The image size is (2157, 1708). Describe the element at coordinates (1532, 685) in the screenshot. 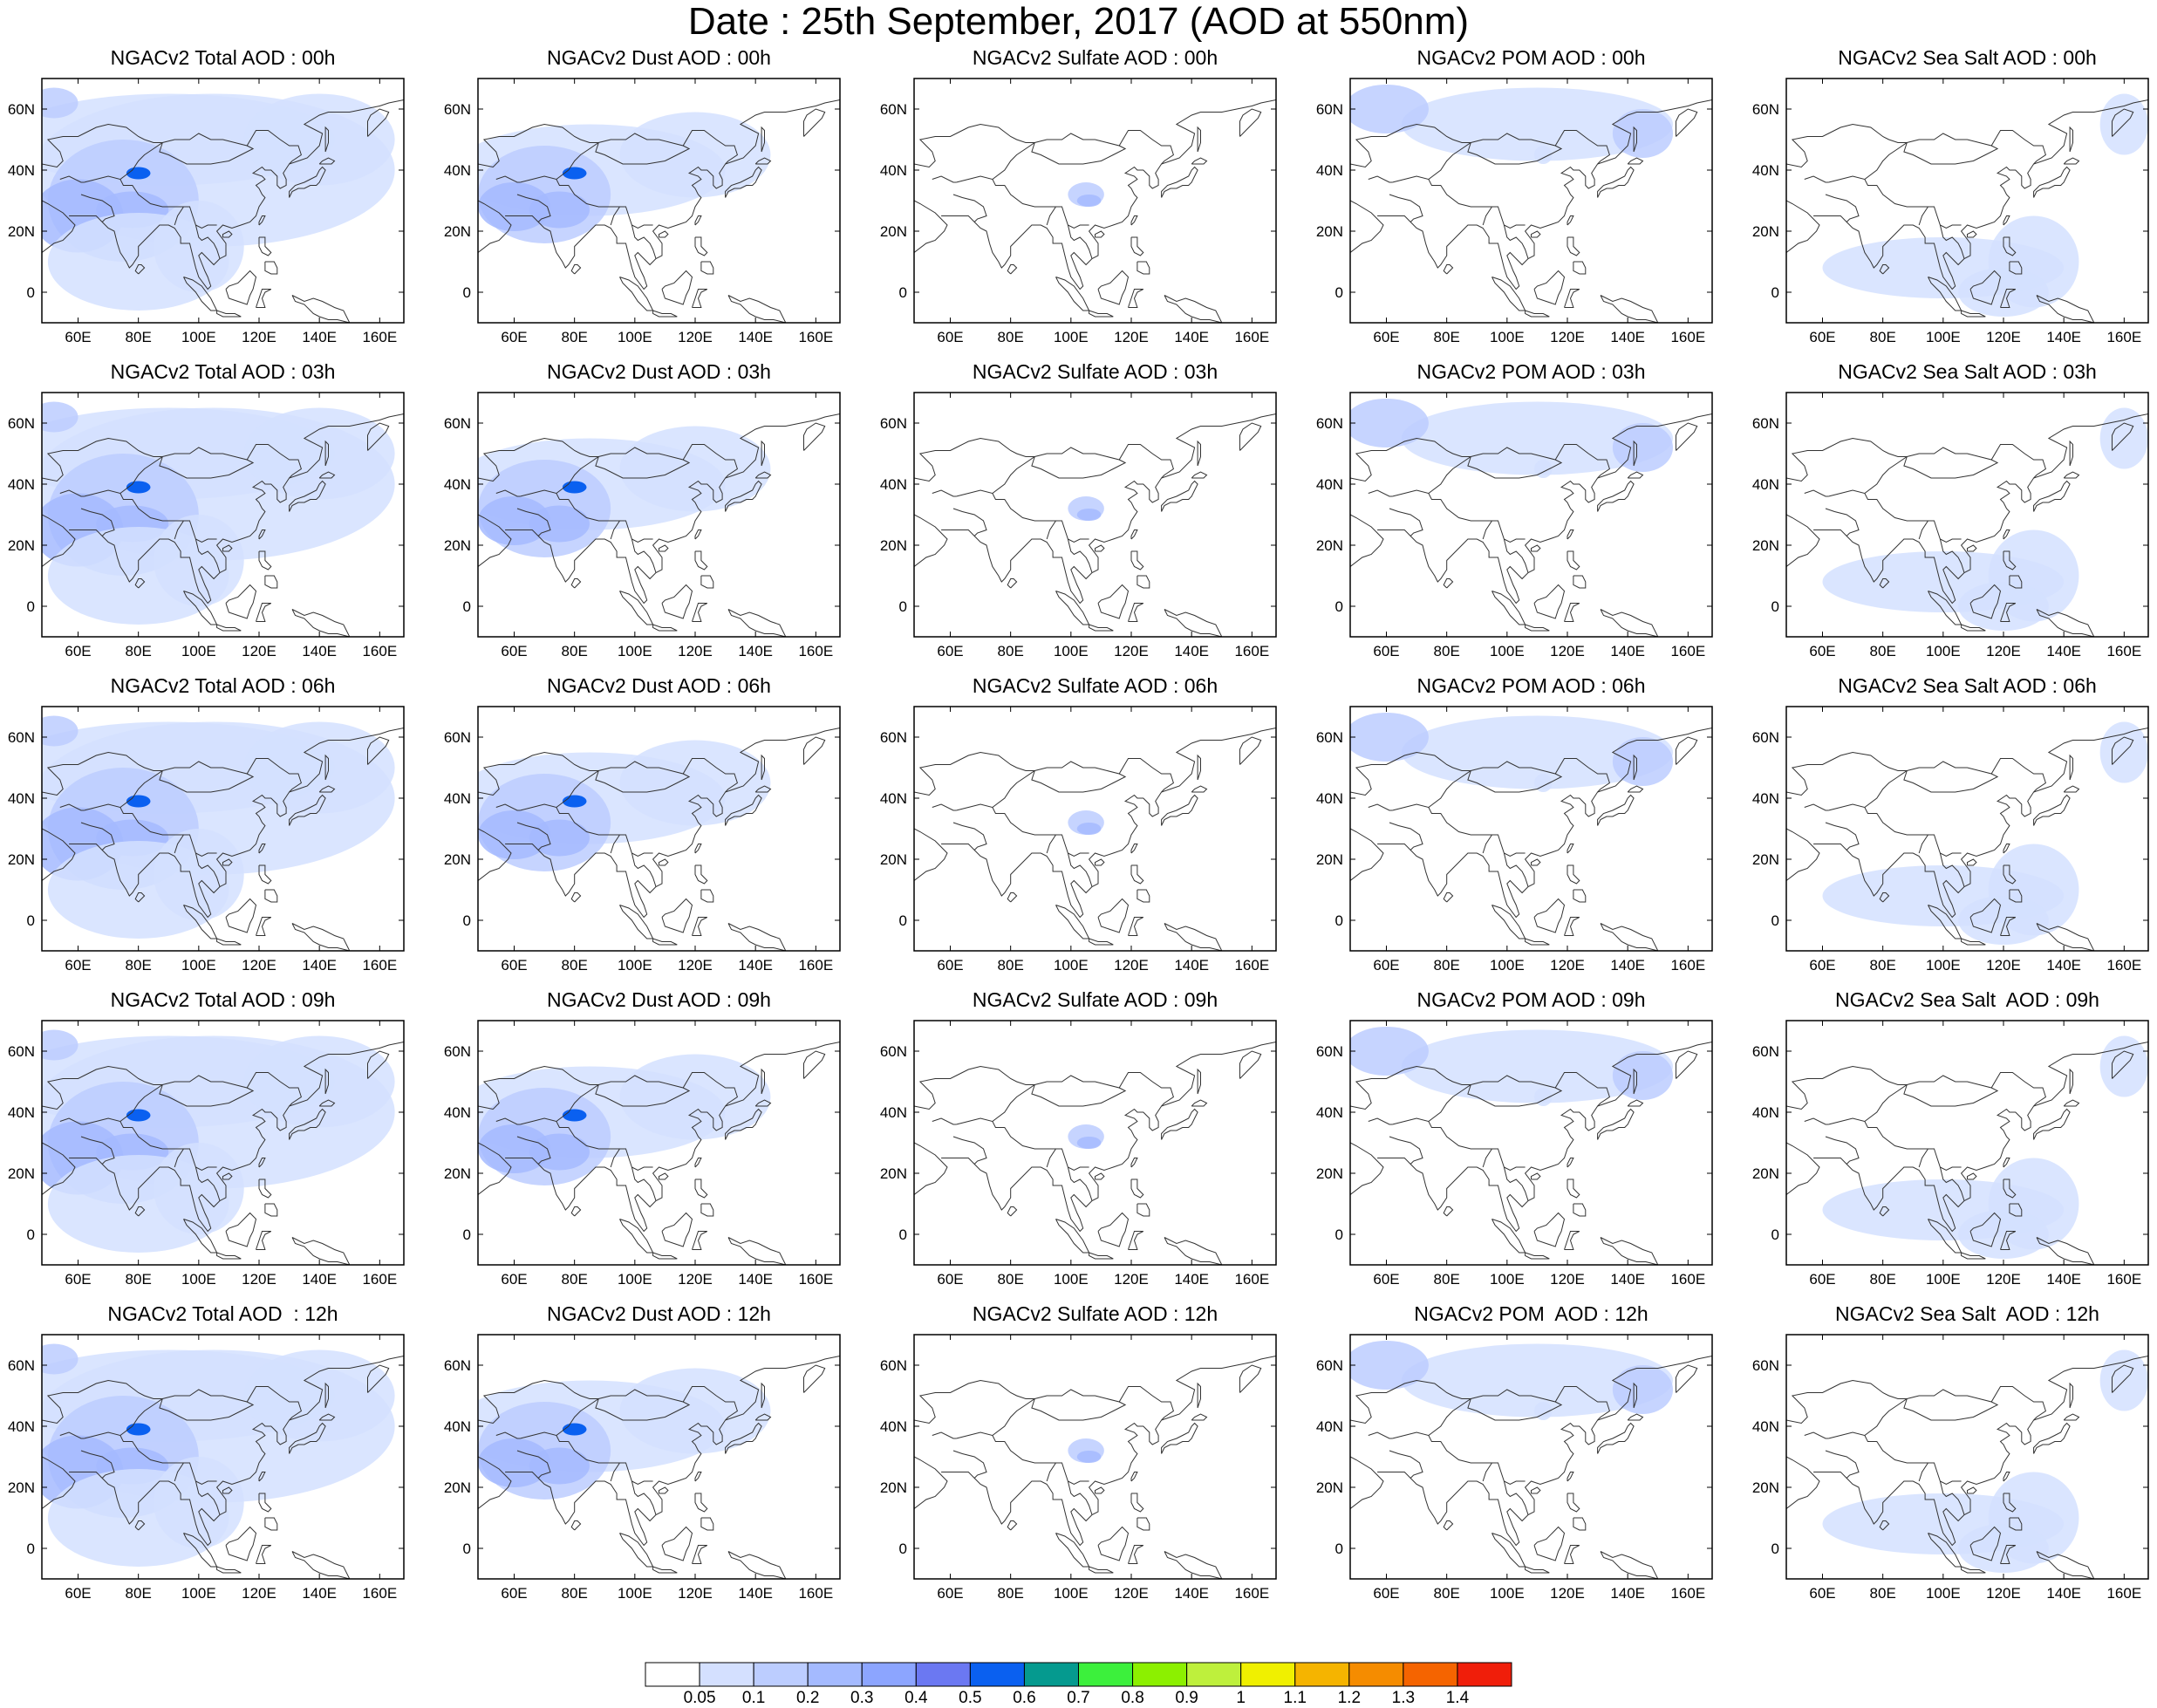

I see `panel-title: NGACv2 POM AOD : 06h` at that location.